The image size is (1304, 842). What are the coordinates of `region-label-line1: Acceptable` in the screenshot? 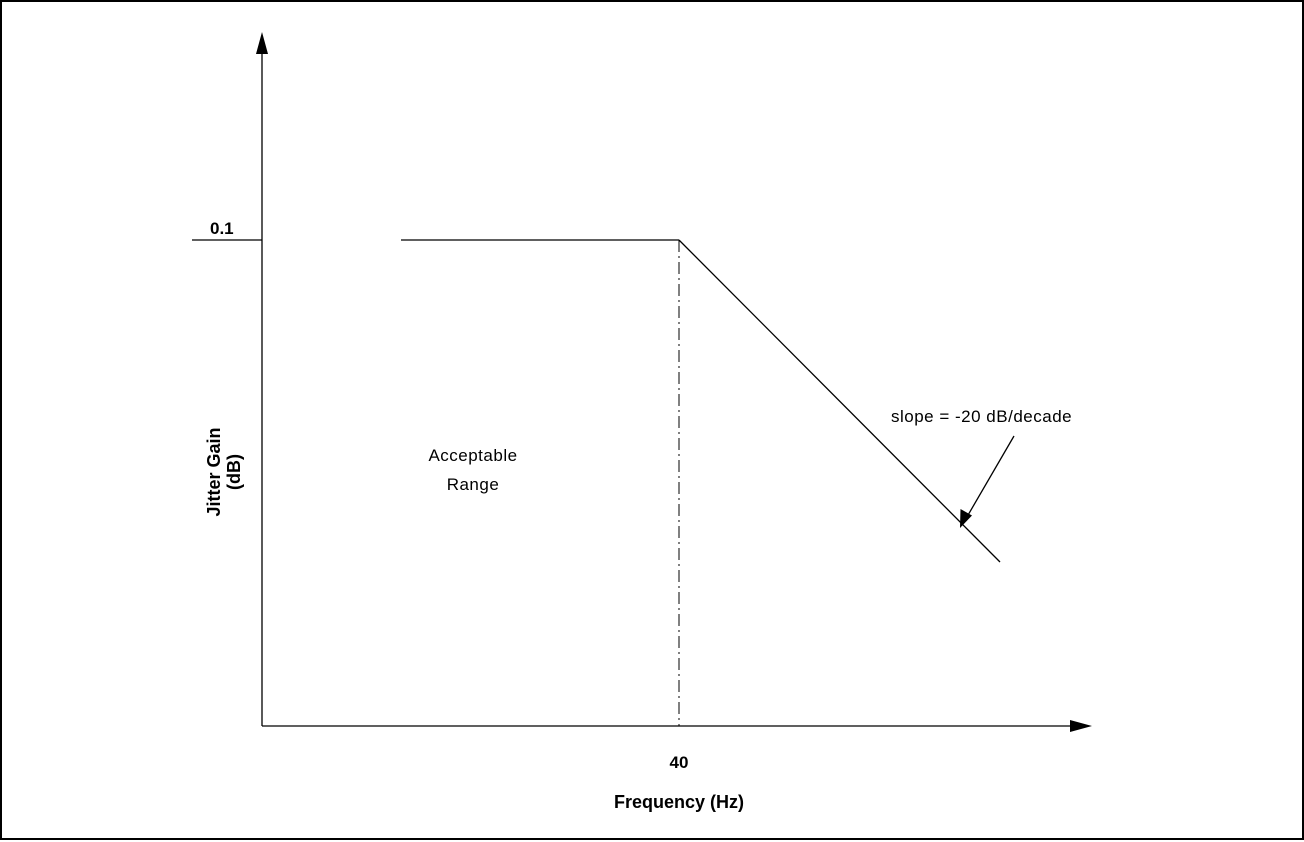 It's located at (472, 455).